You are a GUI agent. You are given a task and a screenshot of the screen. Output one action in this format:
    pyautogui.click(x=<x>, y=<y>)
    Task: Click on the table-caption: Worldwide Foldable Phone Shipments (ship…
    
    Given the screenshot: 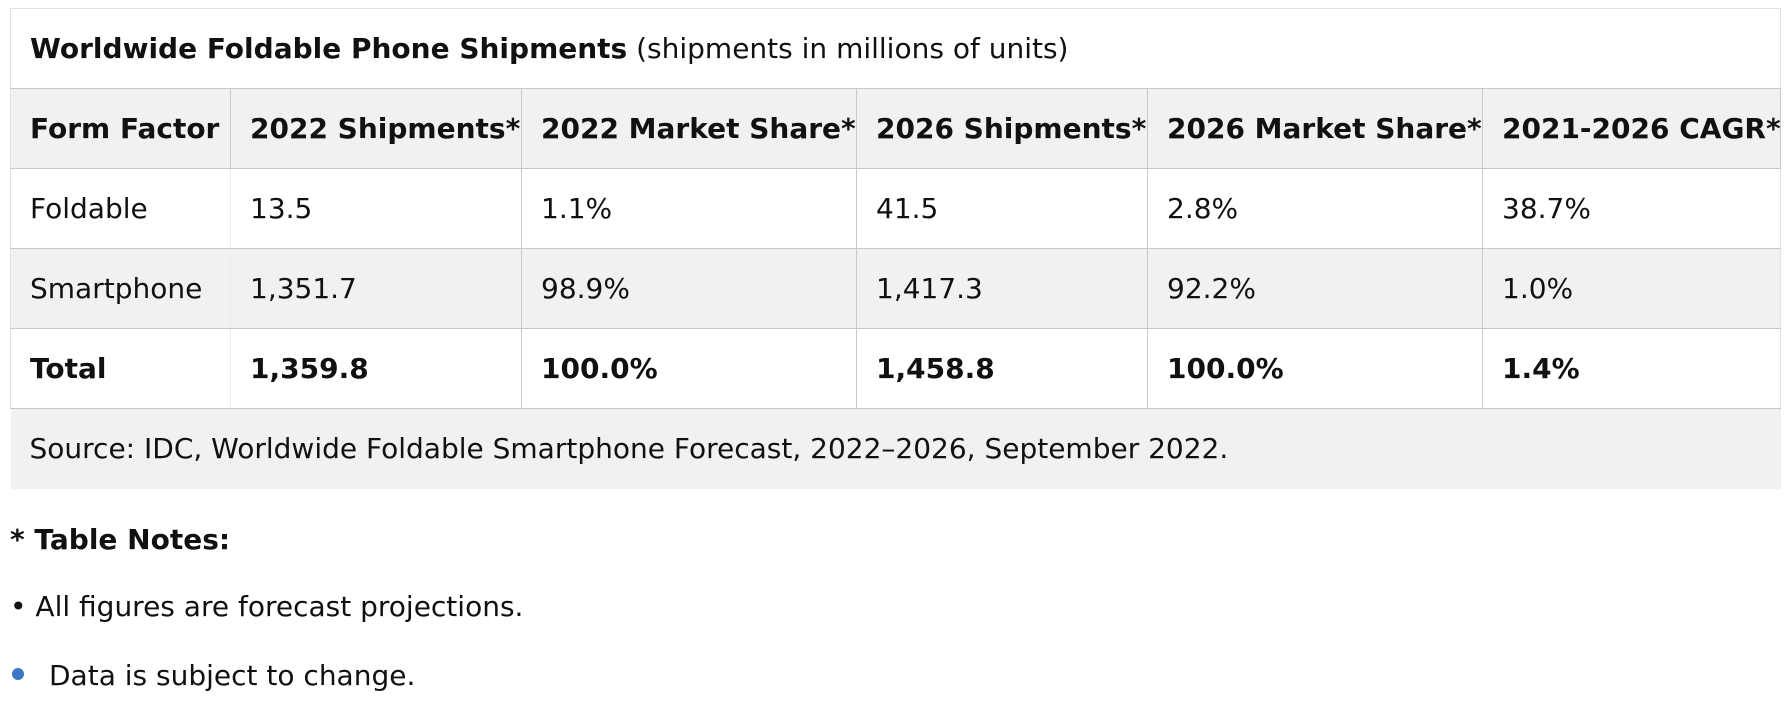 What is the action you would take?
    pyautogui.click(x=895, y=48)
    